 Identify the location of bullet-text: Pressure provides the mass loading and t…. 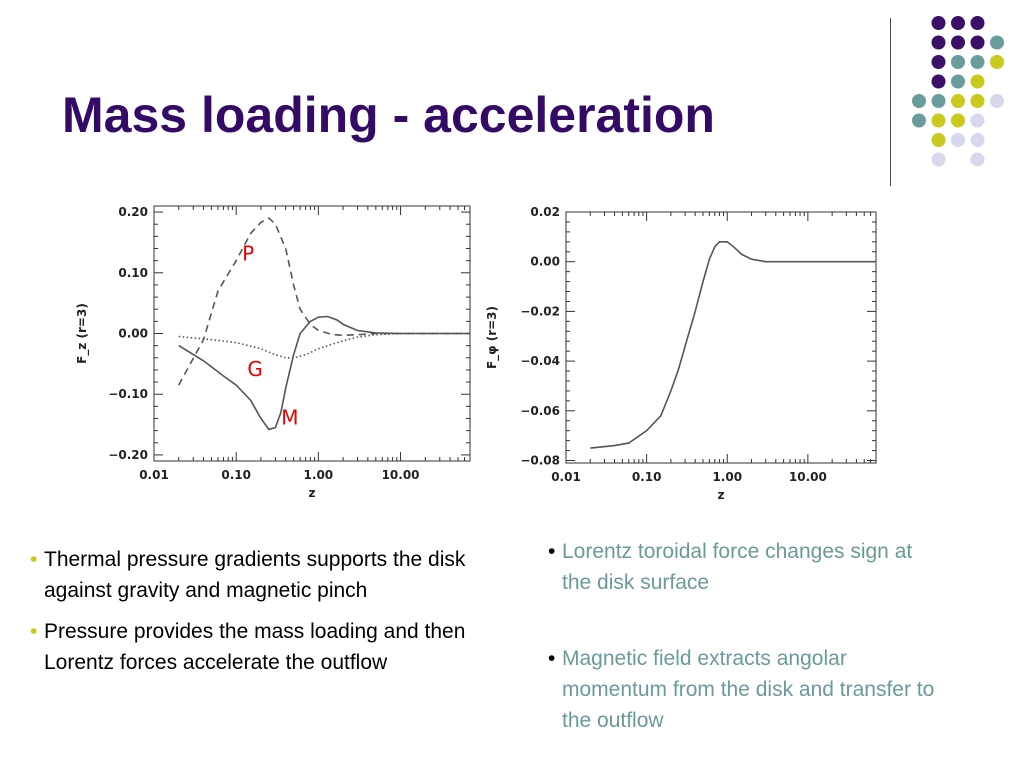
(255, 647).